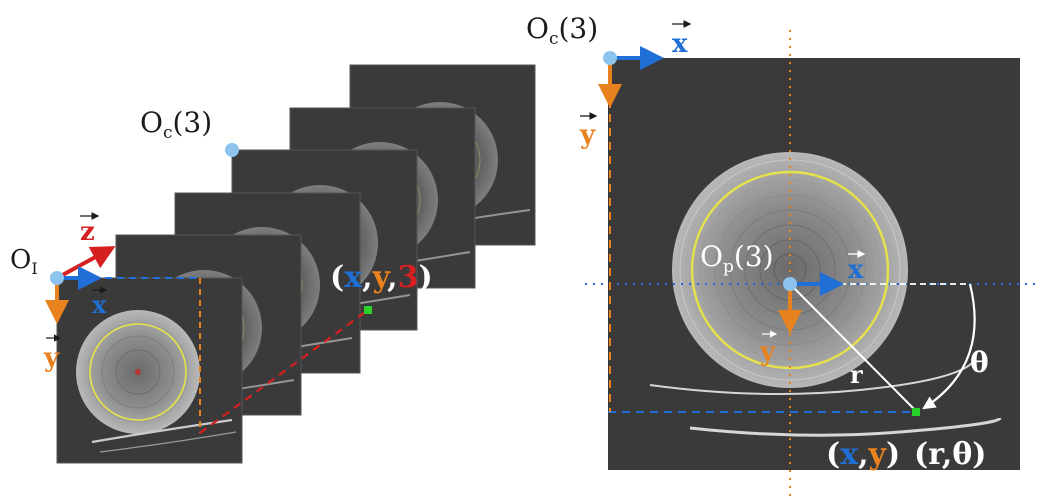 Image resolution: width=1041 pixels, height=504 pixels. Describe the element at coordinates (562, 30) in the screenshot. I see `origin-slice-label-right: Oc(3)` at that location.